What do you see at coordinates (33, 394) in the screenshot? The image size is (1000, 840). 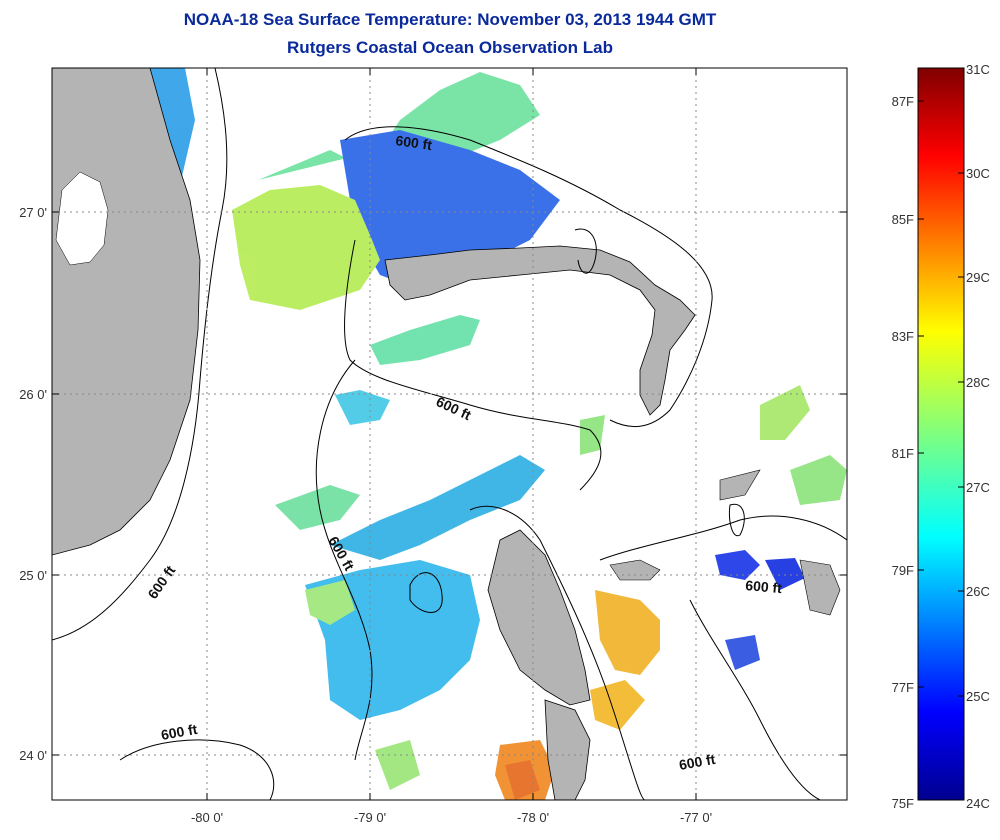 I see `lat-tick-label: 26 0'` at bounding box center [33, 394].